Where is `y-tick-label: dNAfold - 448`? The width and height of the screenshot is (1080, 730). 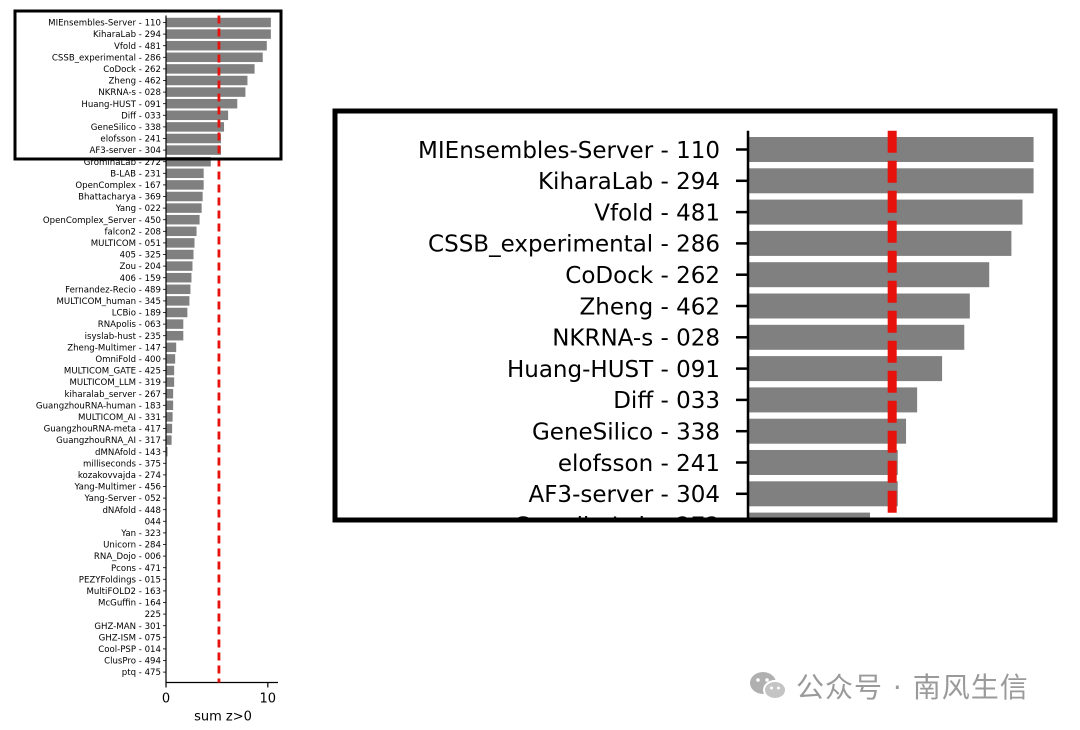
y-tick-label: dNAfold - 448 is located at coordinates (131, 511).